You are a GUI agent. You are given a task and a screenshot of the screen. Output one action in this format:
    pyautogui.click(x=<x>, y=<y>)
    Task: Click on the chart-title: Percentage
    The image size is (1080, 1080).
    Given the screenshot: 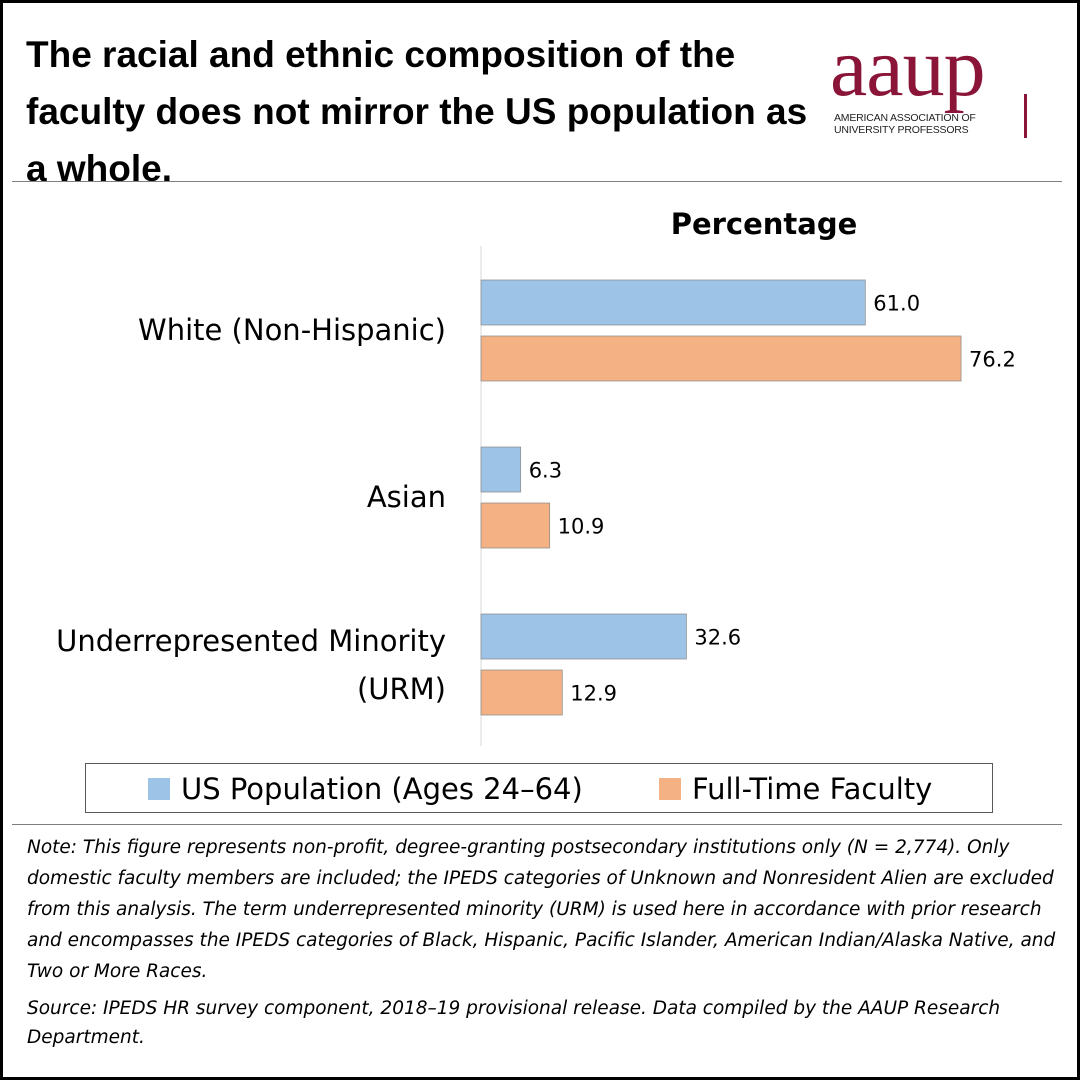 What is the action you would take?
    pyautogui.click(x=764, y=224)
    